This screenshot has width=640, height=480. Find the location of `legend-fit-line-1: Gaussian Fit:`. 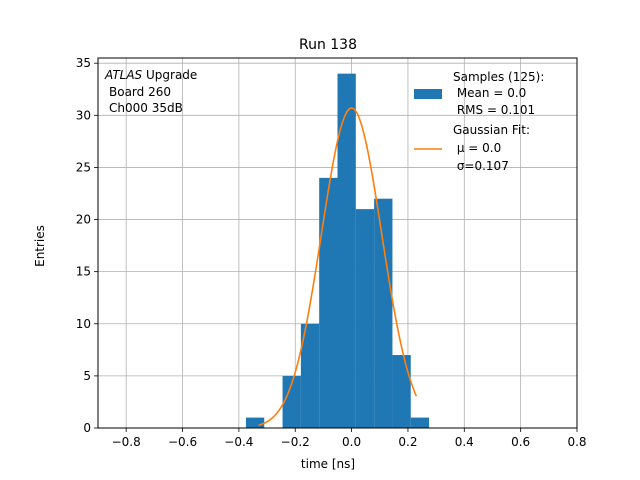

legend-fit-line-1: Gaussian Fit: is located at coordinates (491, 130).